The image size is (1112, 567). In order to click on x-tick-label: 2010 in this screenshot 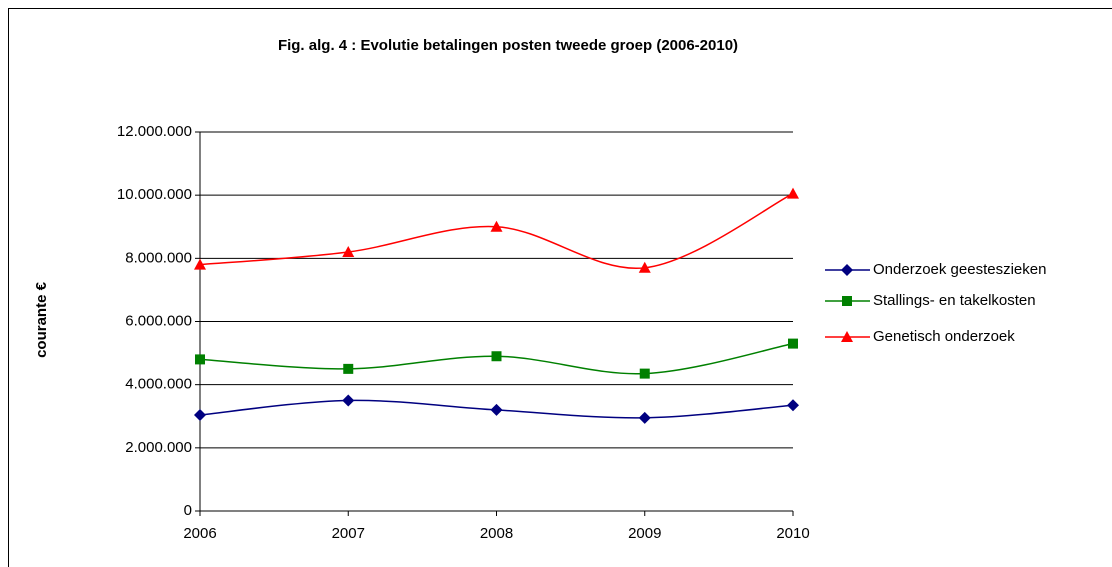, I will do `click(792, 533)`.